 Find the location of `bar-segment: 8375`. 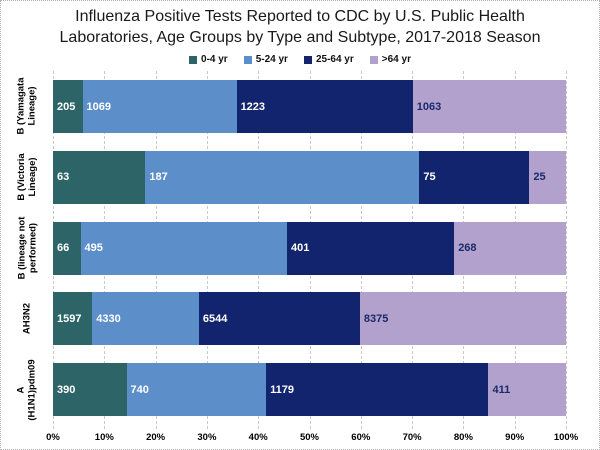

bar-segment: 8375 is located at coordinates (462, 319).